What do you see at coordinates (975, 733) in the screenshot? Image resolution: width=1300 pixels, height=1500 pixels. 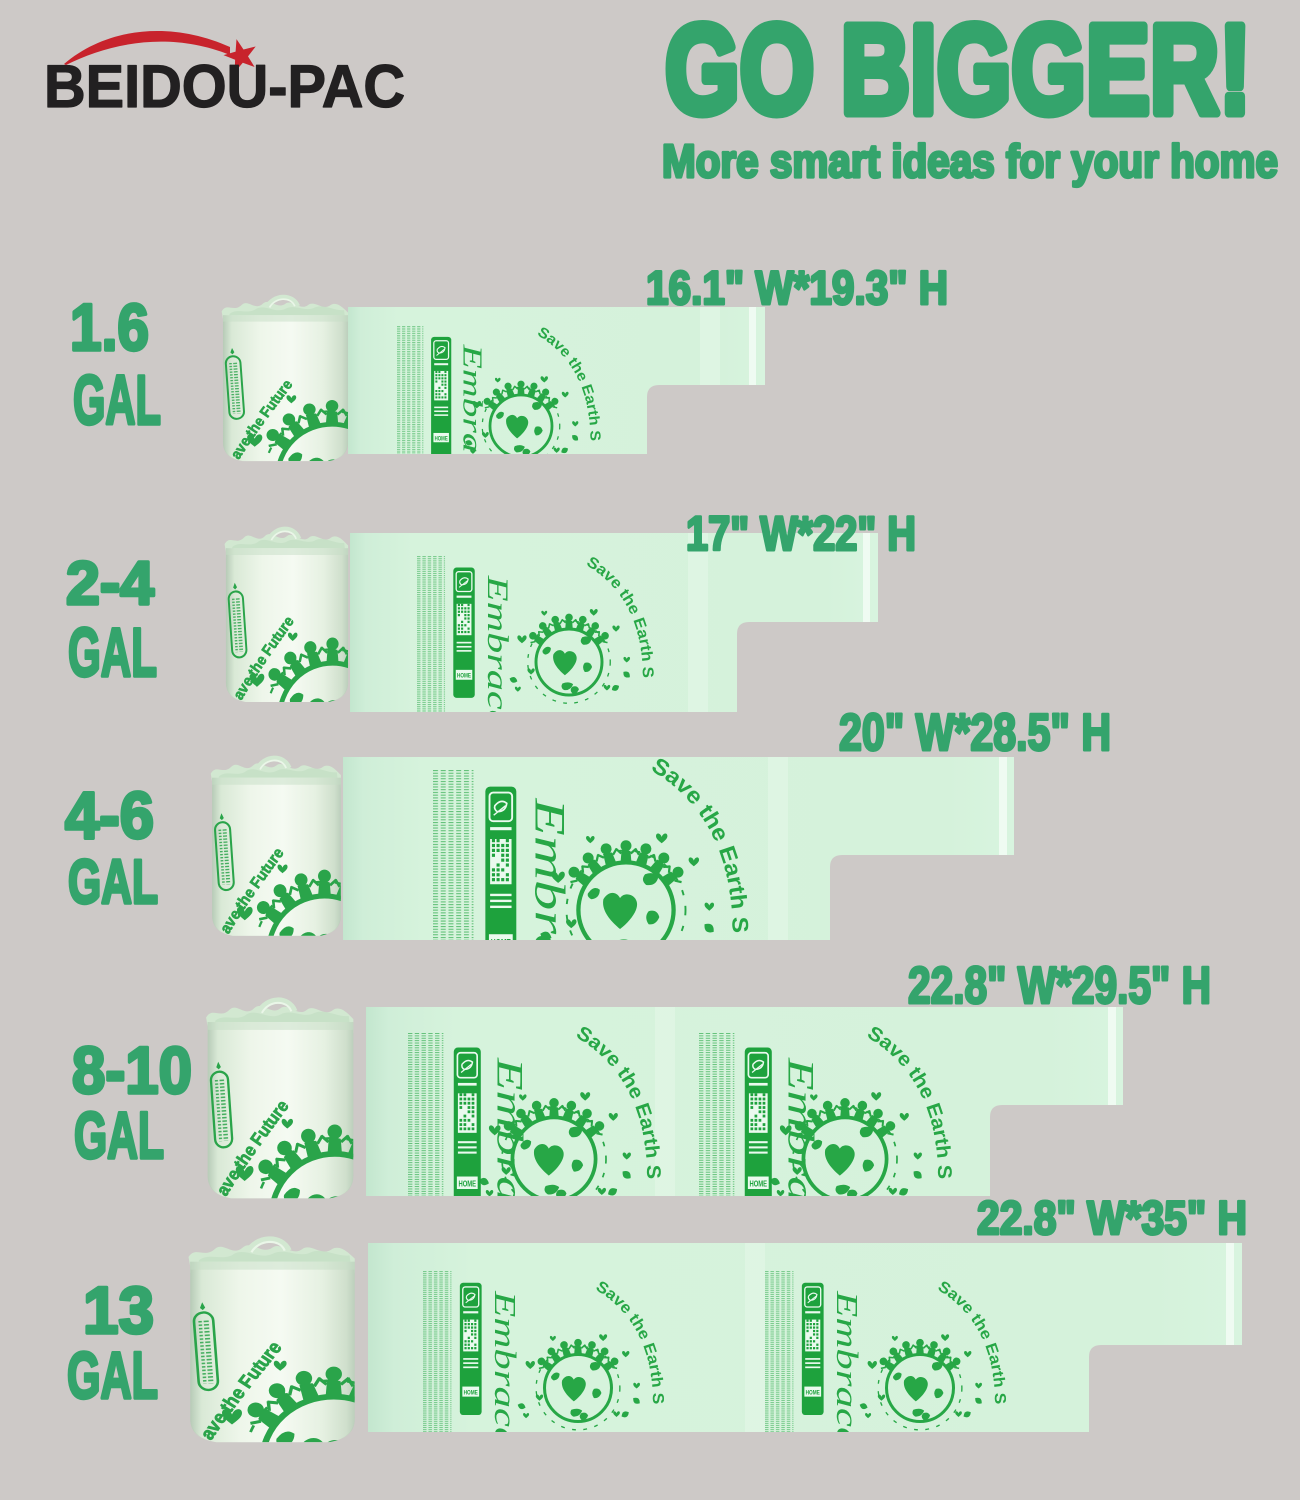 I see `svg-text: 20" W*28.5" H` at bounding box center [975, 733].